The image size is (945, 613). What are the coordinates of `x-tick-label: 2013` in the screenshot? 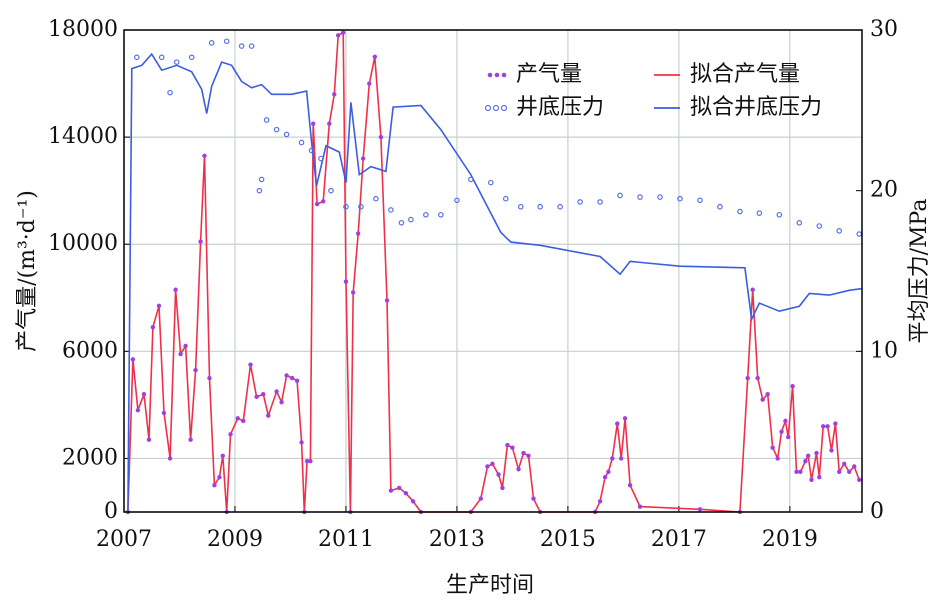 It's located at (457, 539).